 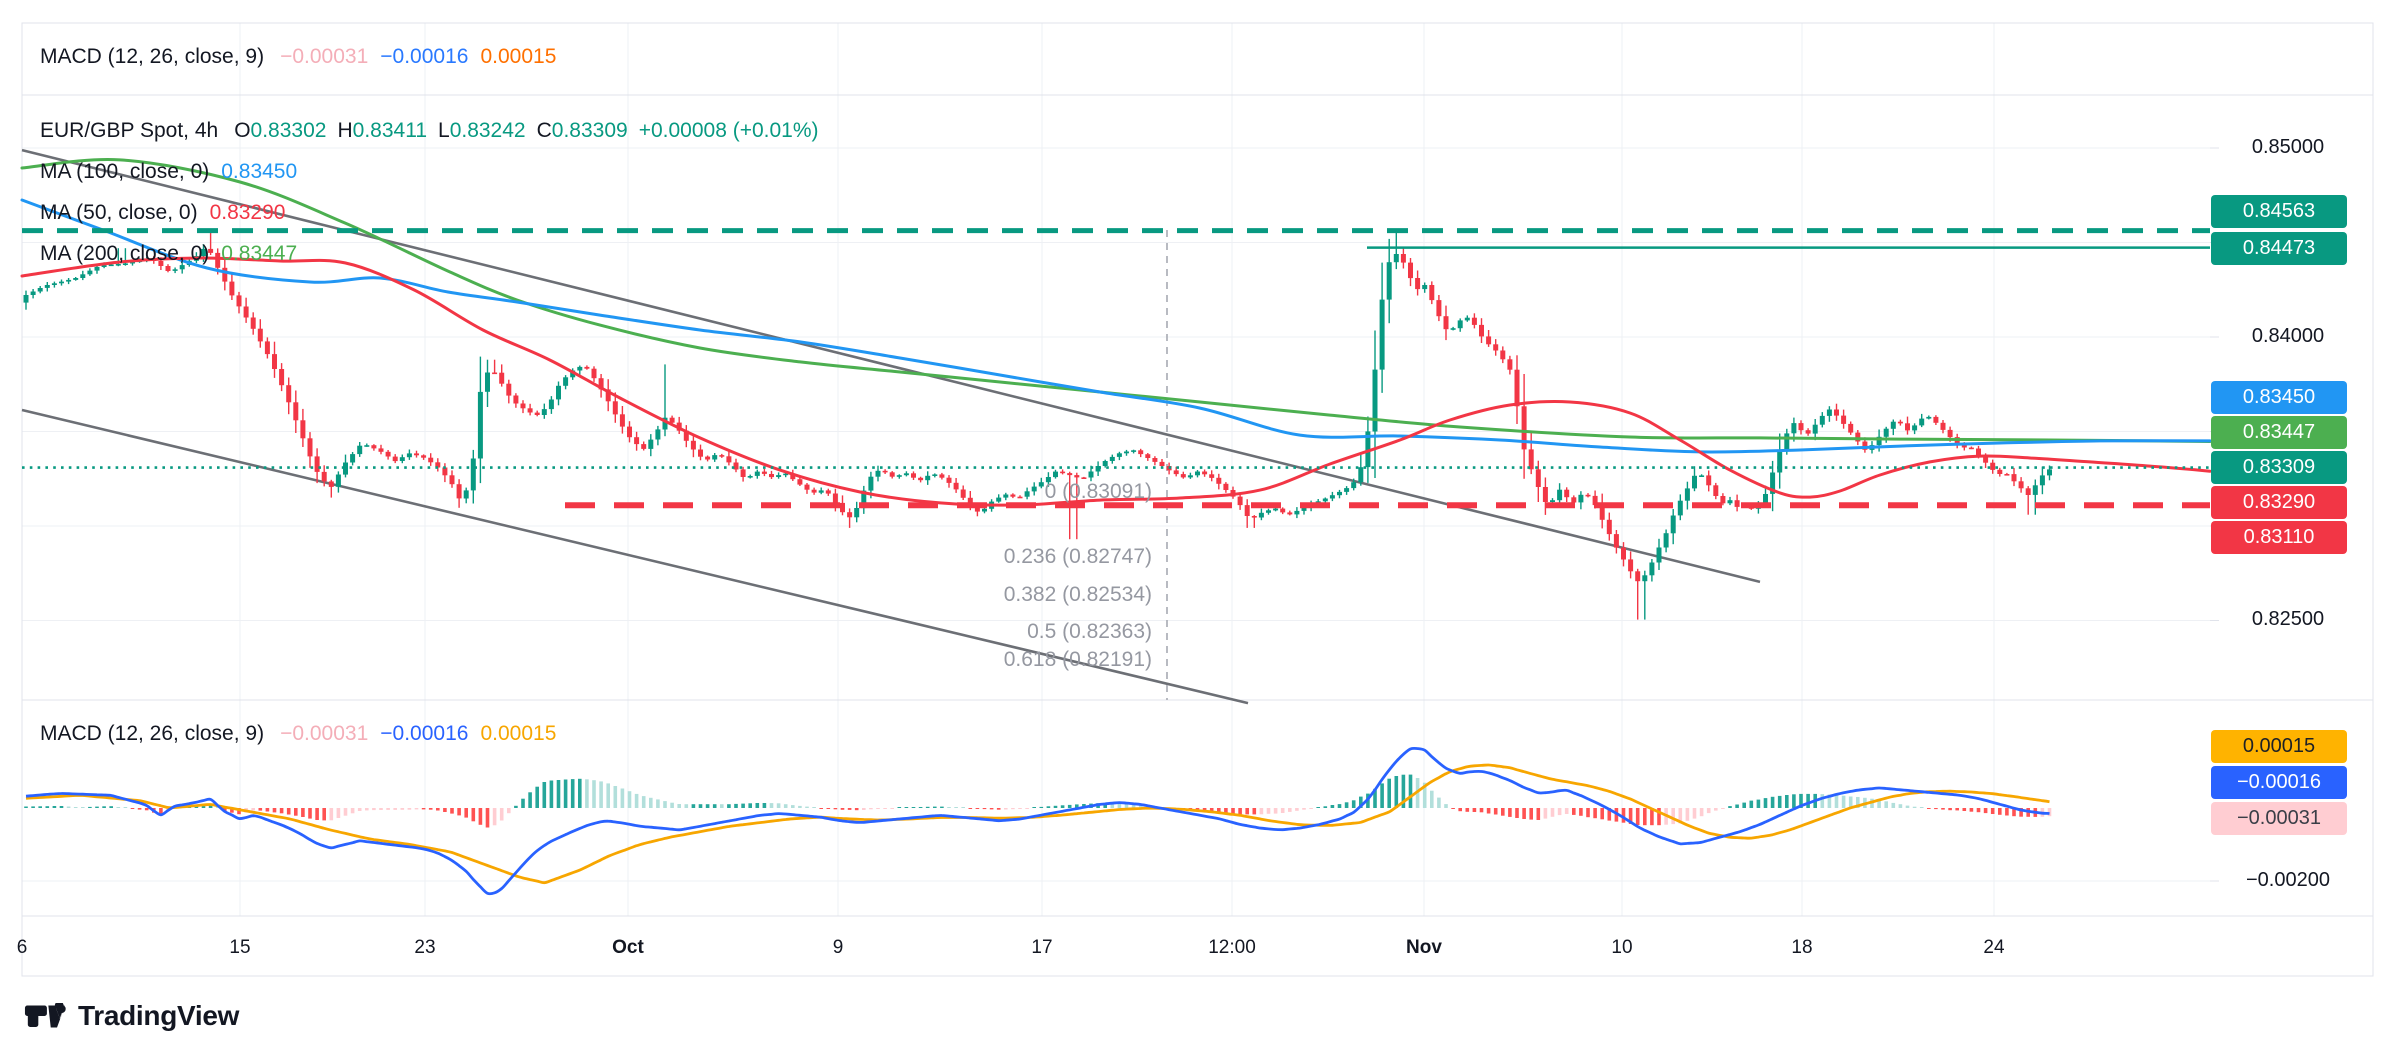 I want to click on ma50-label: MA (50, close, 0), so click(x=119, y=212).